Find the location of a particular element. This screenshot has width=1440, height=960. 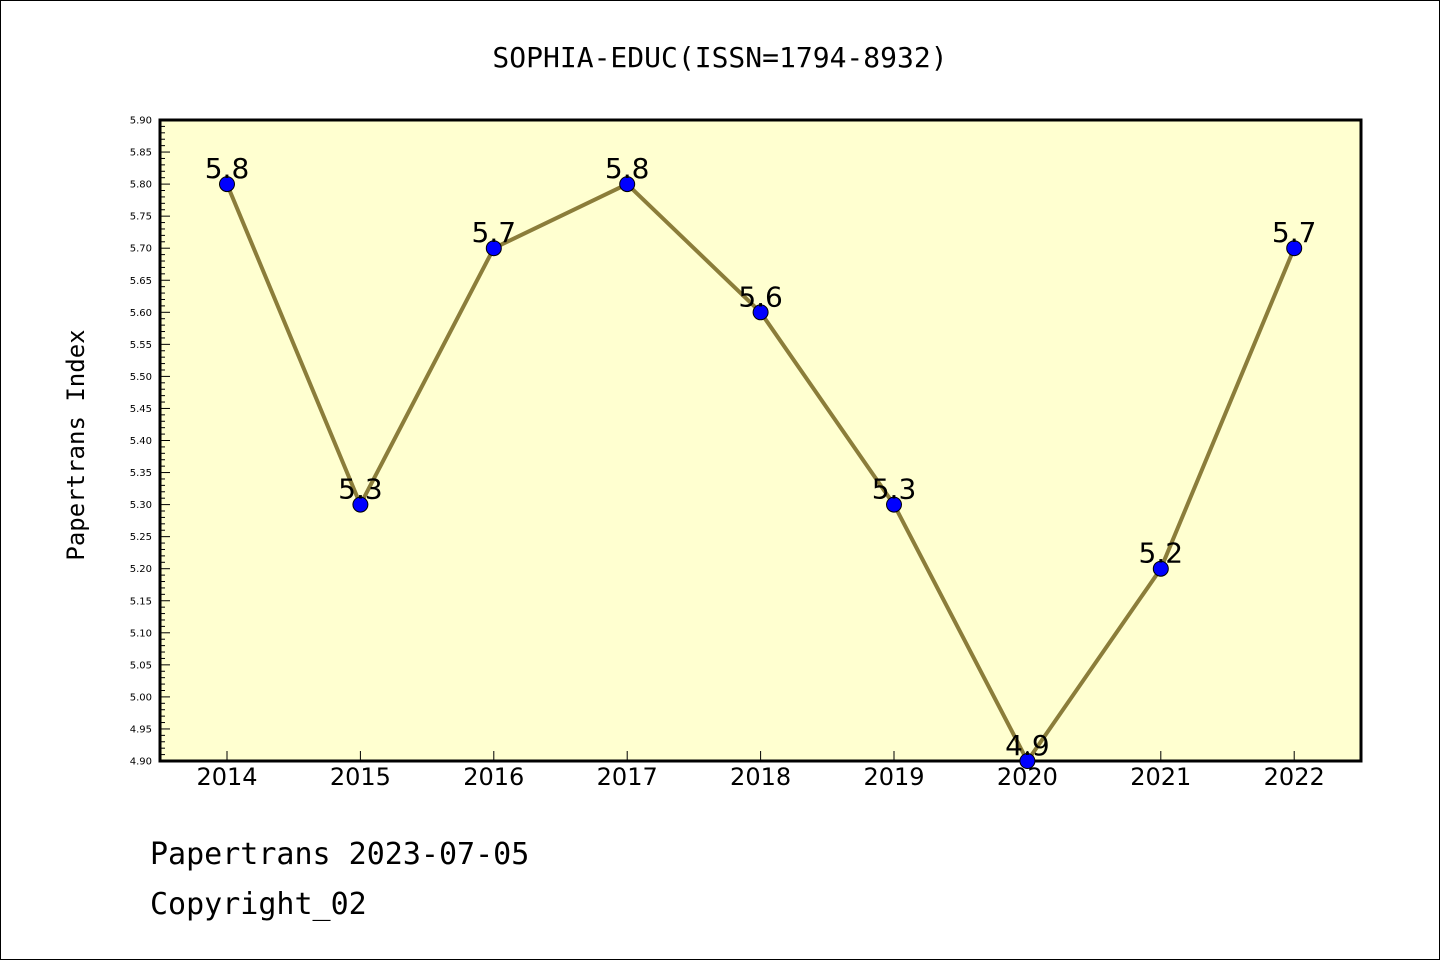

x-tick-label: 2019 is located at coordinates (893, 777).